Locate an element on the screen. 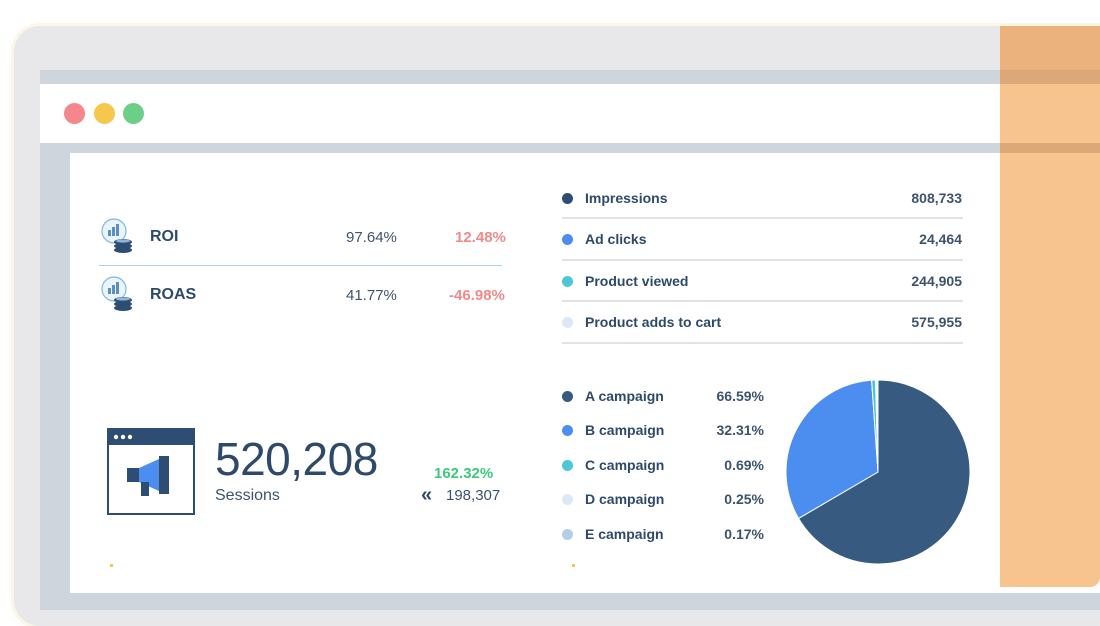 This screenshot has width=1100, height=626. campaign-value-d: 0.25% is located at coordinates (744, 499).